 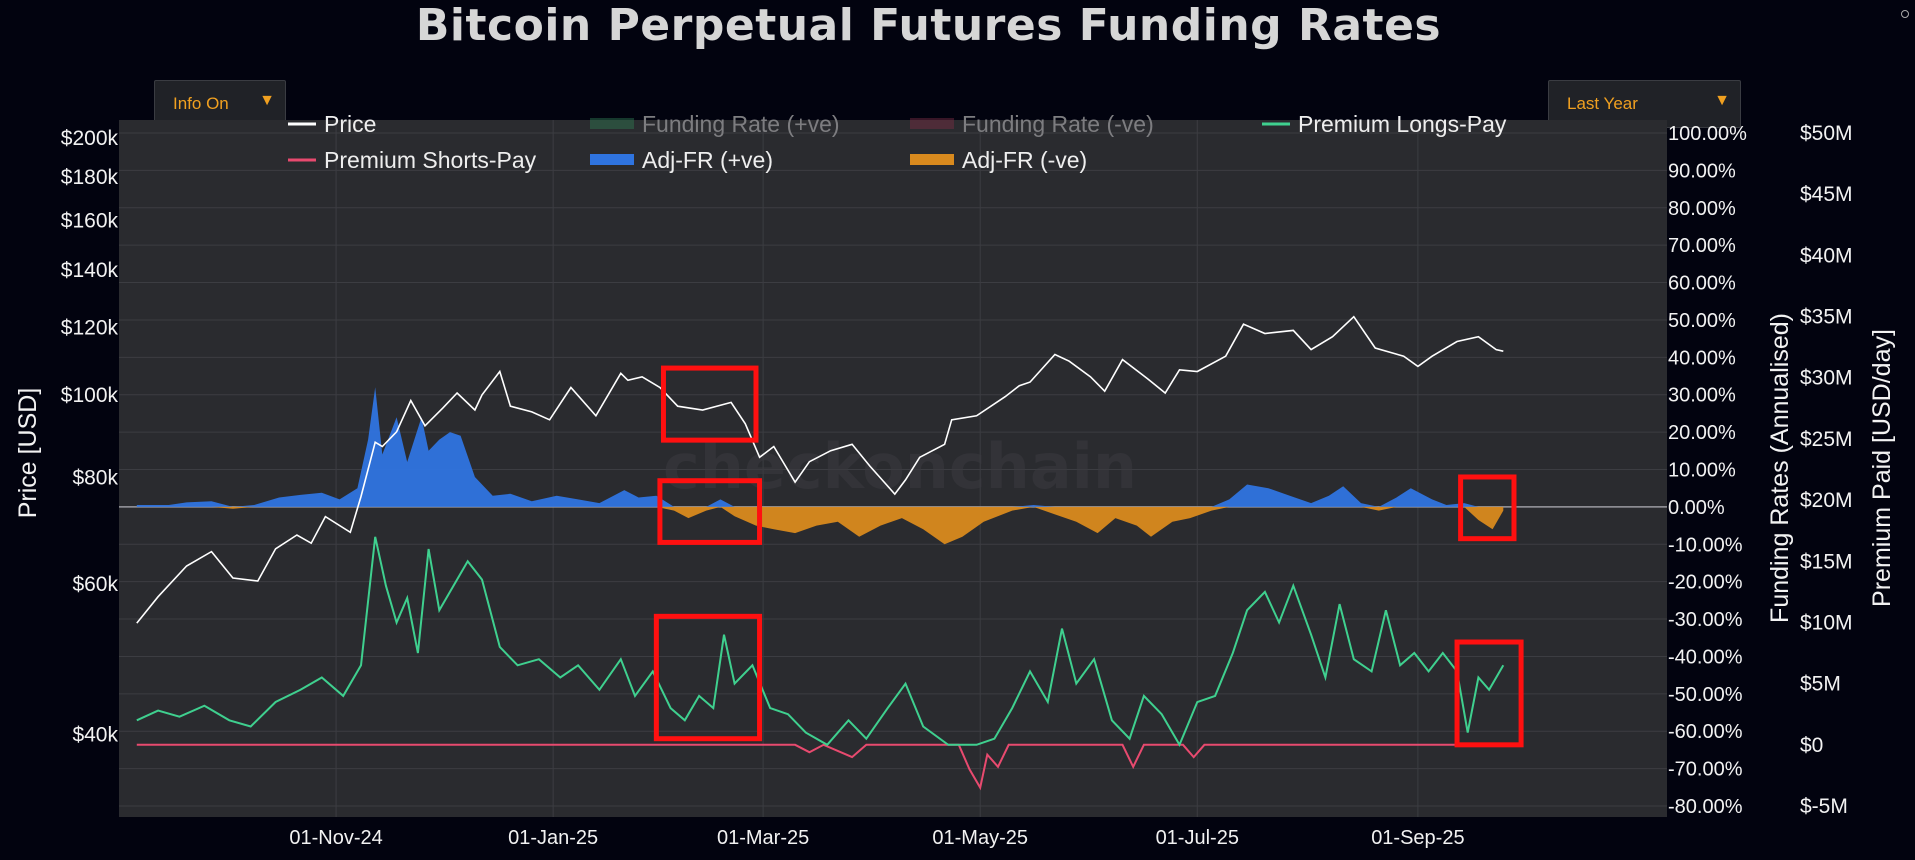 I want to click on y-mid-tick-label: -60.00%, so click(x=1705, y=732).